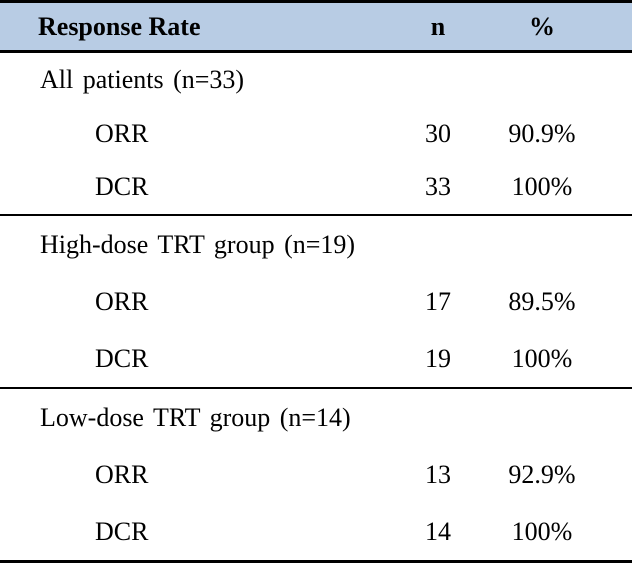  I want to click on section-title-row: Low-dose TRT group (n=14), so click(316, 417).